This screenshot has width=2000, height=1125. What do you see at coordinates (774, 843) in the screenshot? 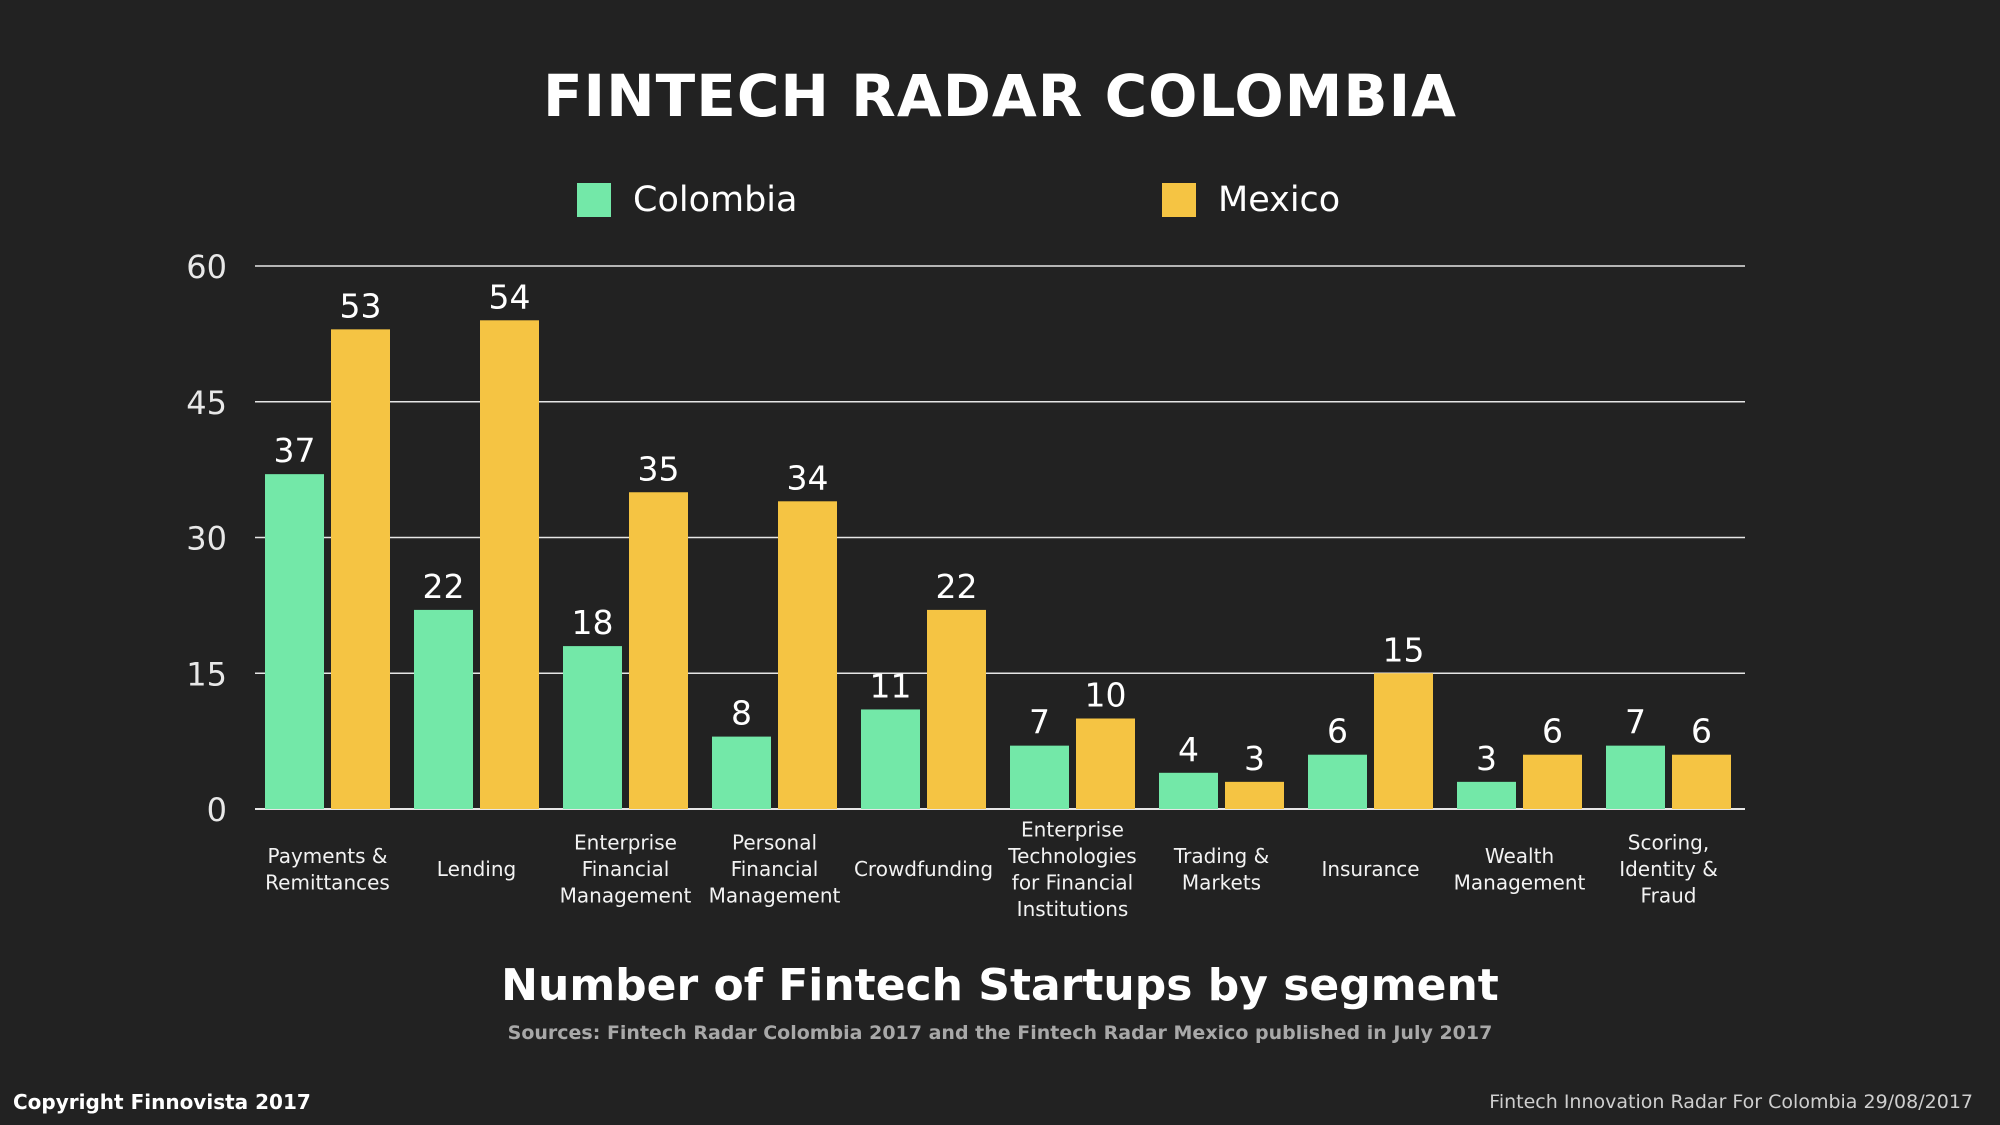
I see `x-tick-label: Personal` at bounding box center [774, 843].